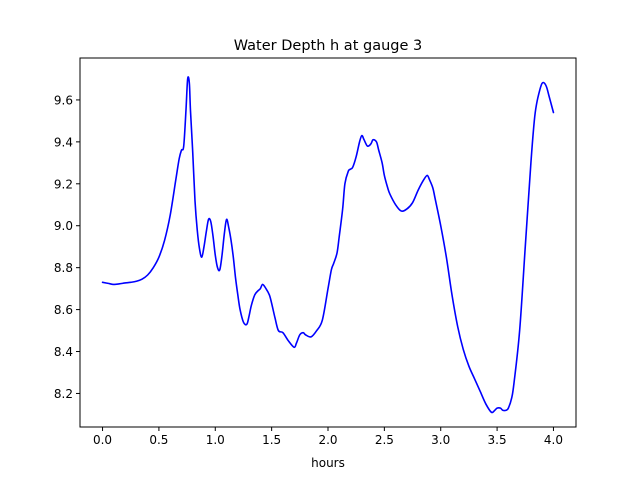  What do you see at coordinates (63, 100) in the screenshot?
I see `y-tick-label: 9.6` at bounding box center [63, 100].